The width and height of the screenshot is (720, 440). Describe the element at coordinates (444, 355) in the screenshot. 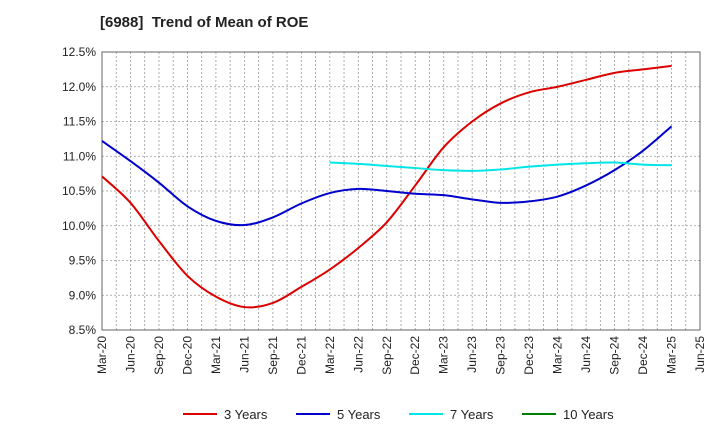

I see `x-tick-label: Mar-23` at that location.